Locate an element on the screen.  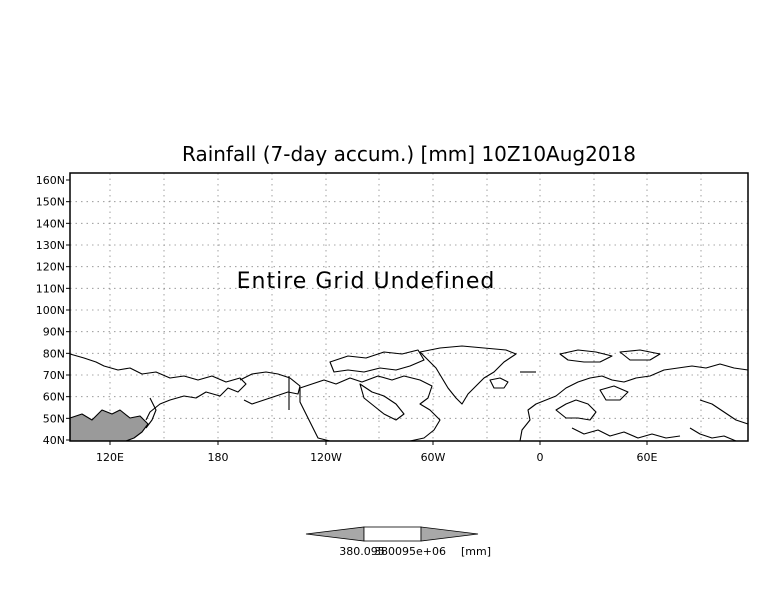
y-tick-label: 40N is located at coordinates (54, 440).